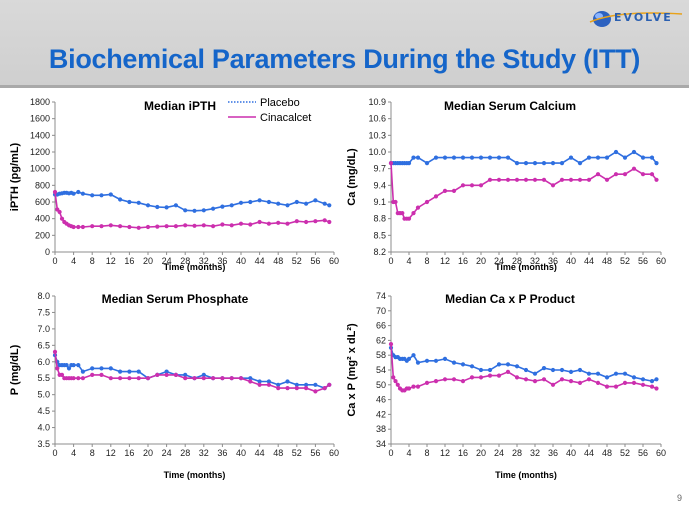 The width and height of the screenshot is (689, 517). Describe the element at coordinates (43, 428) in the screenshot. I see `y-tick-label: 4.0` at that location.